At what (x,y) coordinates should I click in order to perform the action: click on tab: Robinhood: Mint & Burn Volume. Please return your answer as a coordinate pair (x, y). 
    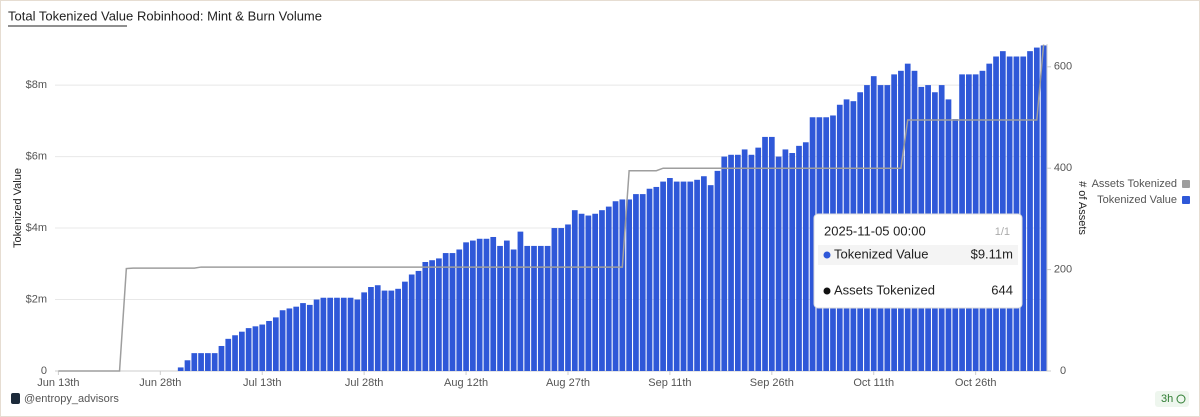
    Looking at the image, I should click on (229, 15).